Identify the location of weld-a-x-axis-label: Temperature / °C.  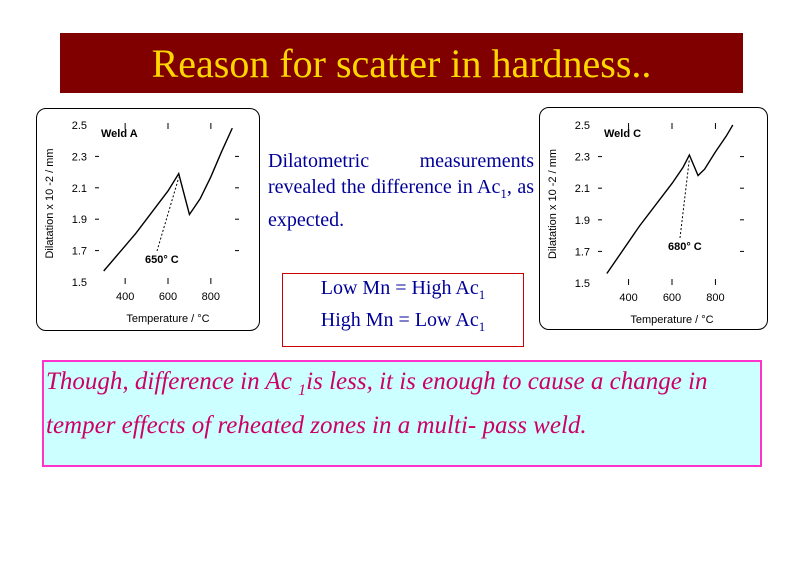
(167, 319).